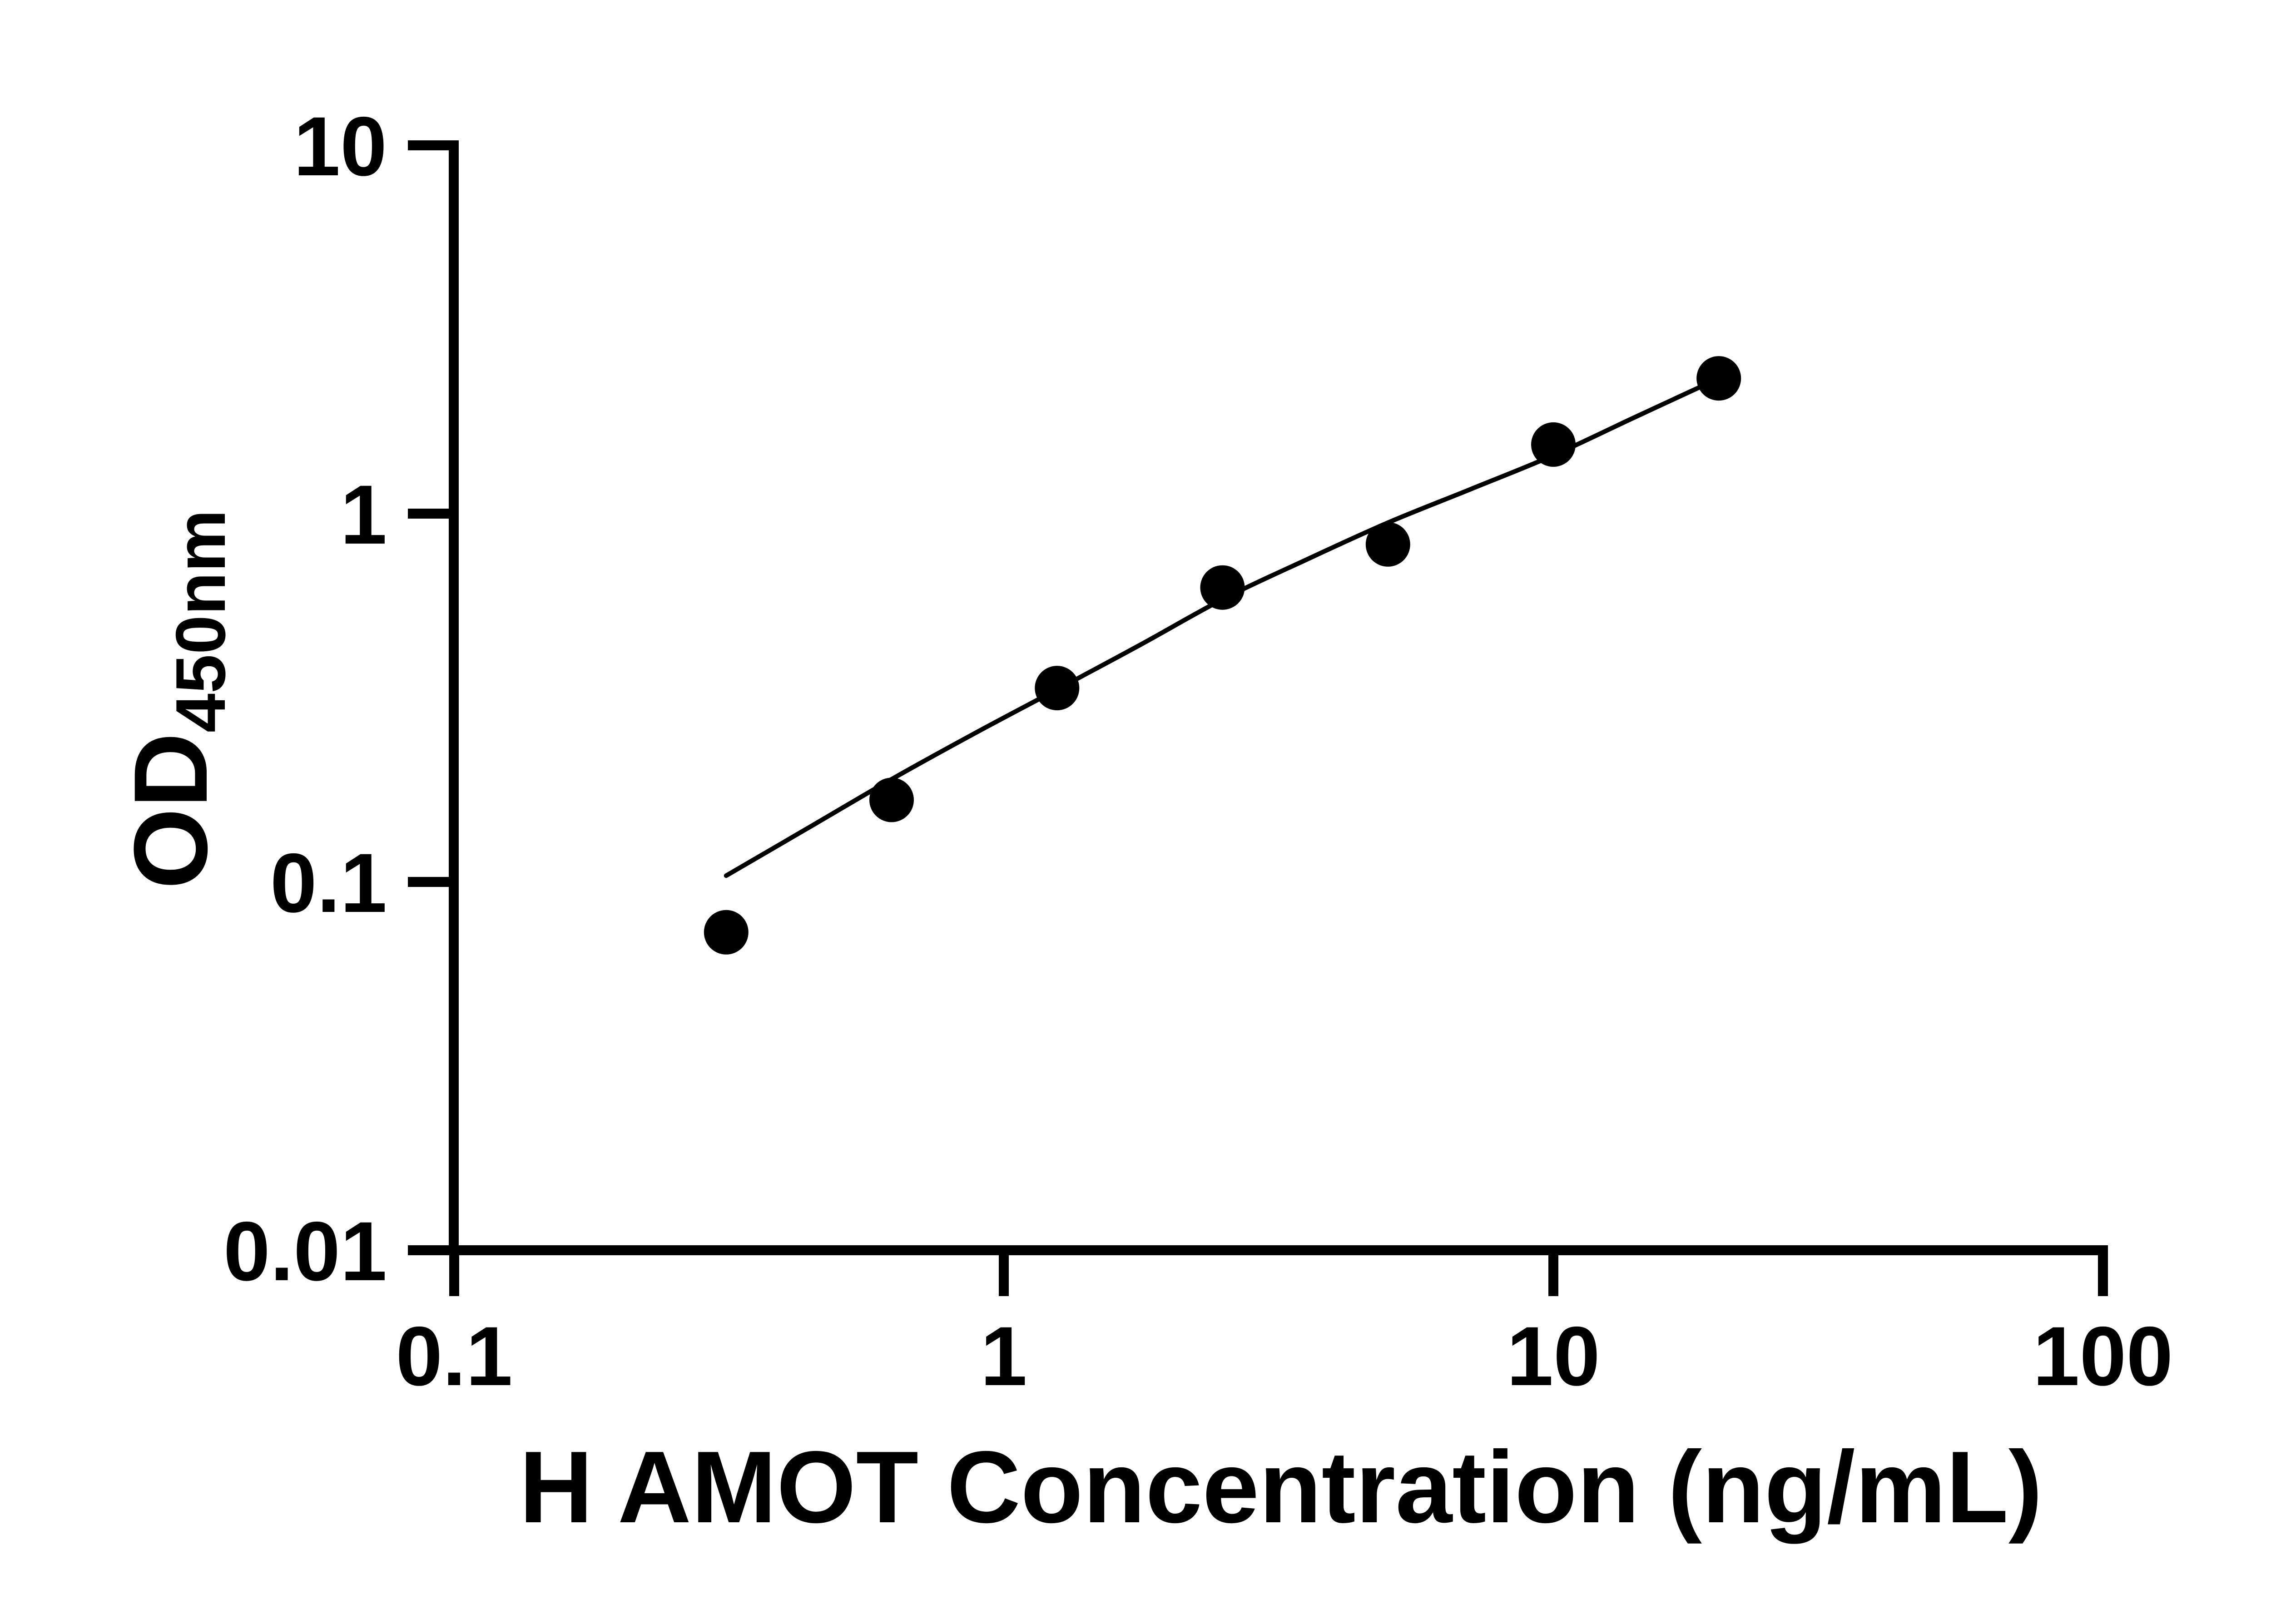  What do you see at coordinates (340, 146) in the screenshot?
I see `y-tick-label-10: 10` at bounding box center [340, 146].